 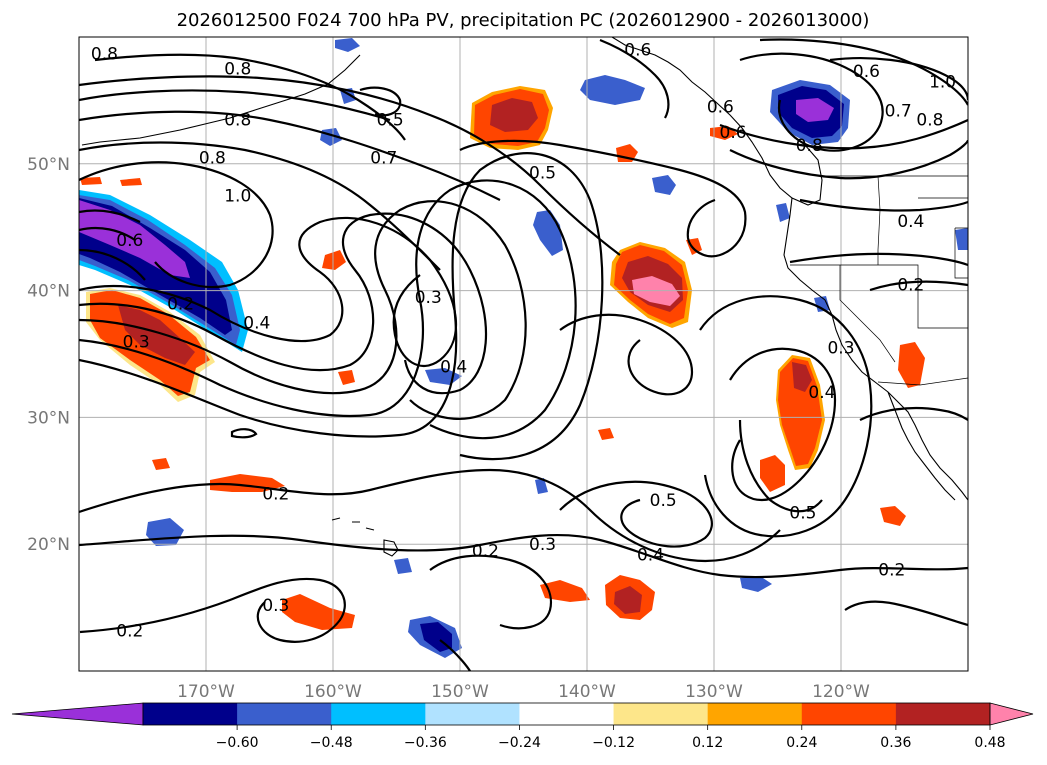 I want to click on lat-tick-label: 30°N, so click(x=48, y=418).